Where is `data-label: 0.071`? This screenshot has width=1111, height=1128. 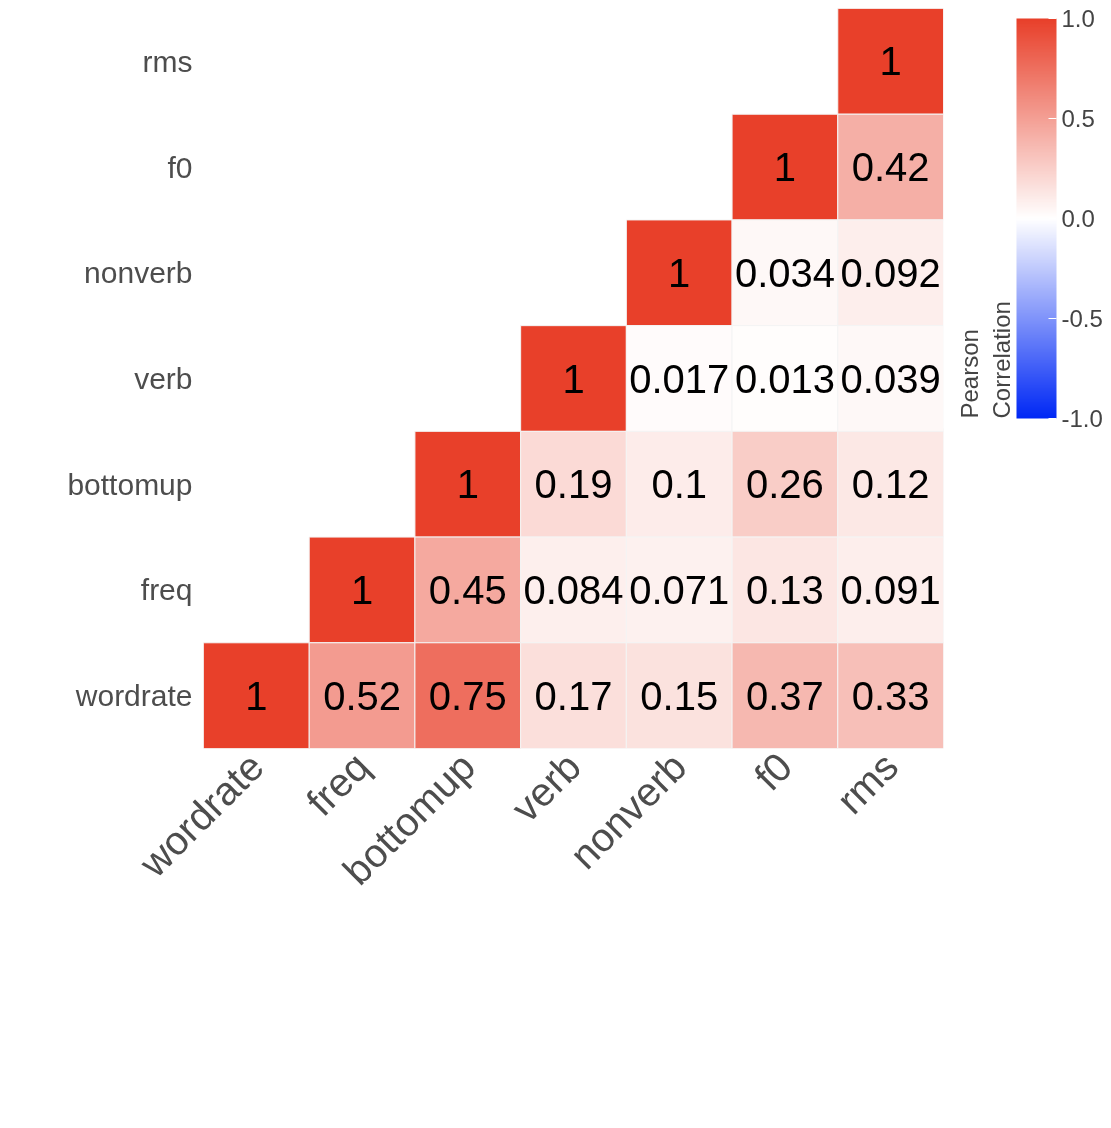 data-label: 0.071 is located at coordinates (679, 589).